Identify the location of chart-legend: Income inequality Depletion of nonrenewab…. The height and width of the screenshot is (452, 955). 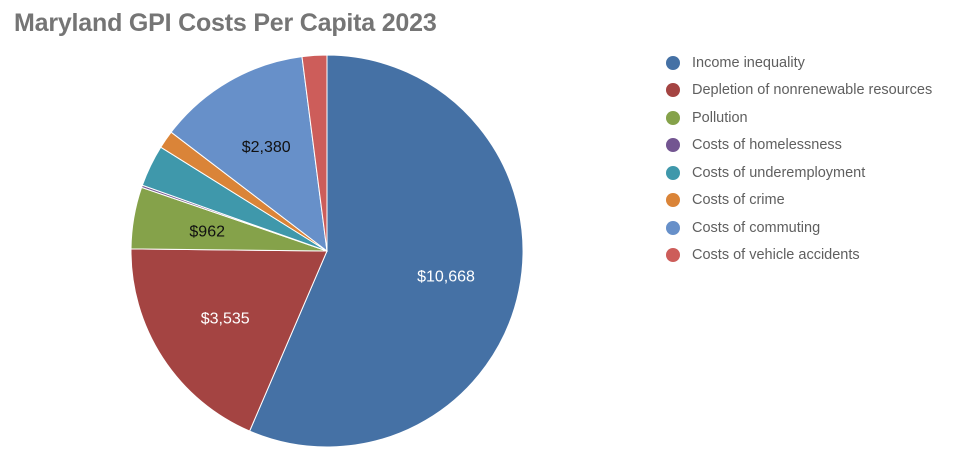
(799, 159).